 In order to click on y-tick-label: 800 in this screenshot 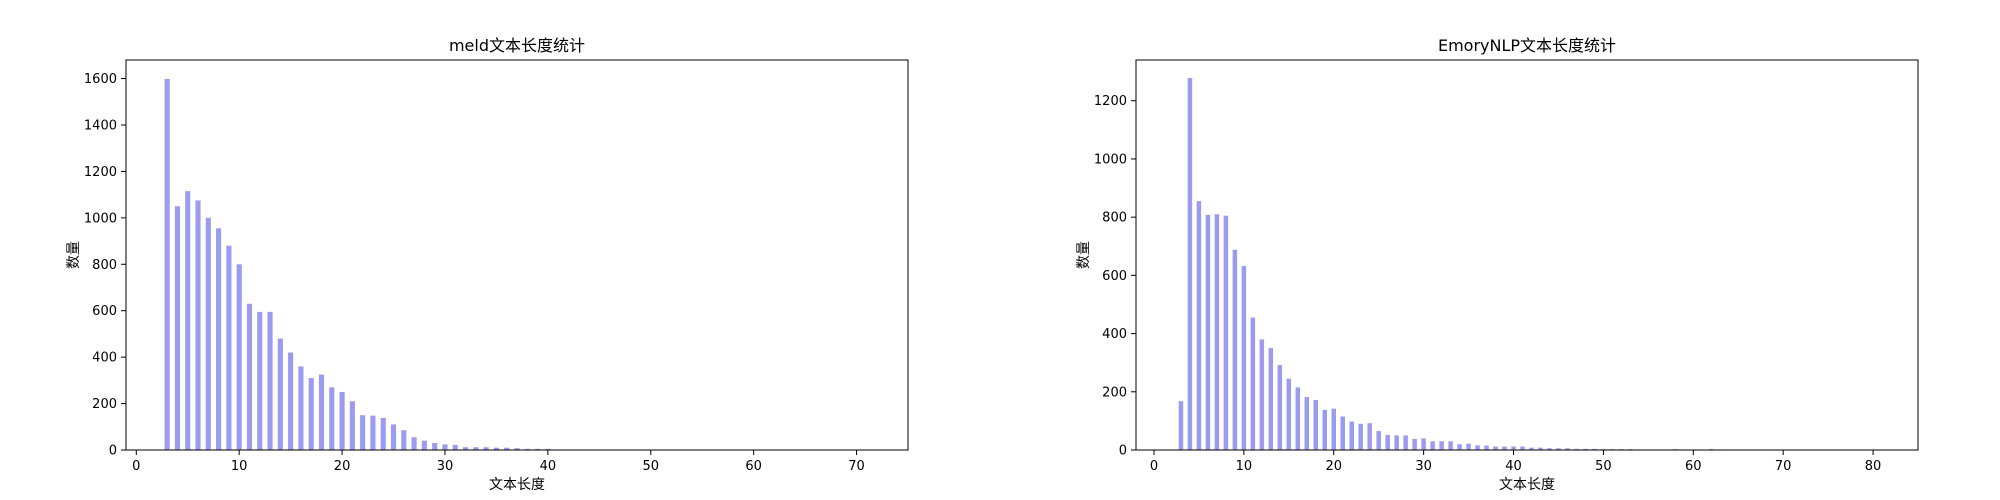, I will do `click(104, 265)`.